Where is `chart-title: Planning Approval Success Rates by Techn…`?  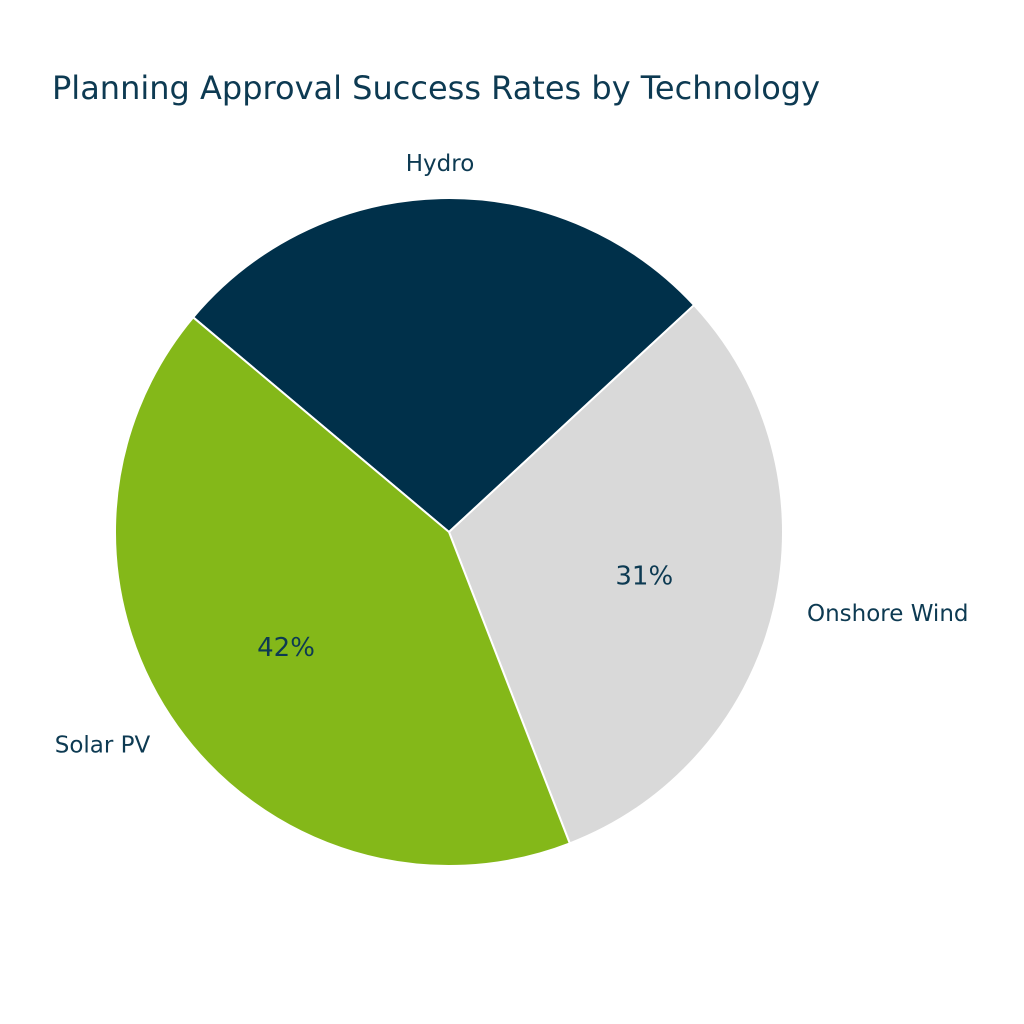 chart-title: Planning Approval Success Rates by Techn… is located at coordinates (436, 88).